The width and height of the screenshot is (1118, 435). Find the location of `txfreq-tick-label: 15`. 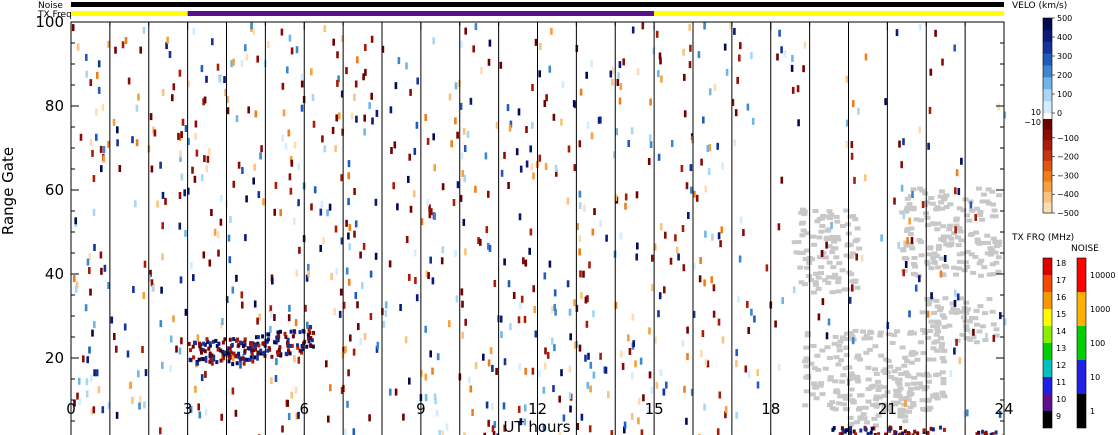

txfreq-tick-label: 15 is located at coordinates (1061, 314).